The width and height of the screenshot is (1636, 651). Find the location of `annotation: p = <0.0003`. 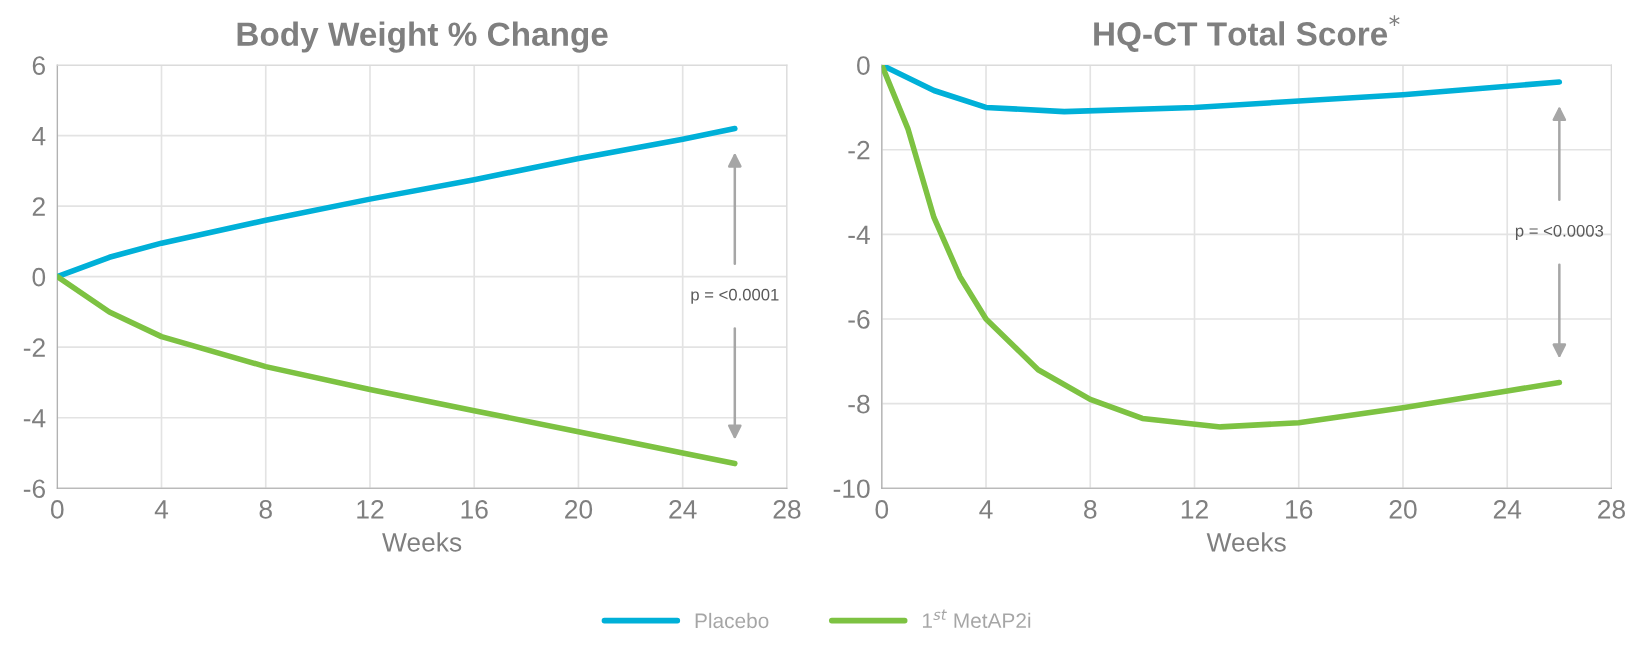

annotation: p = <0.0003 is located at coordinates (1559, 232).